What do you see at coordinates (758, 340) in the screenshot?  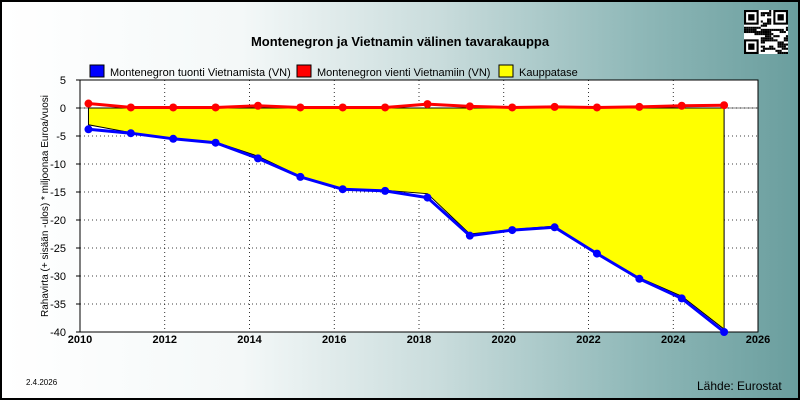 I see `x-tick-label: 2026` at bounding box center [758, 340].